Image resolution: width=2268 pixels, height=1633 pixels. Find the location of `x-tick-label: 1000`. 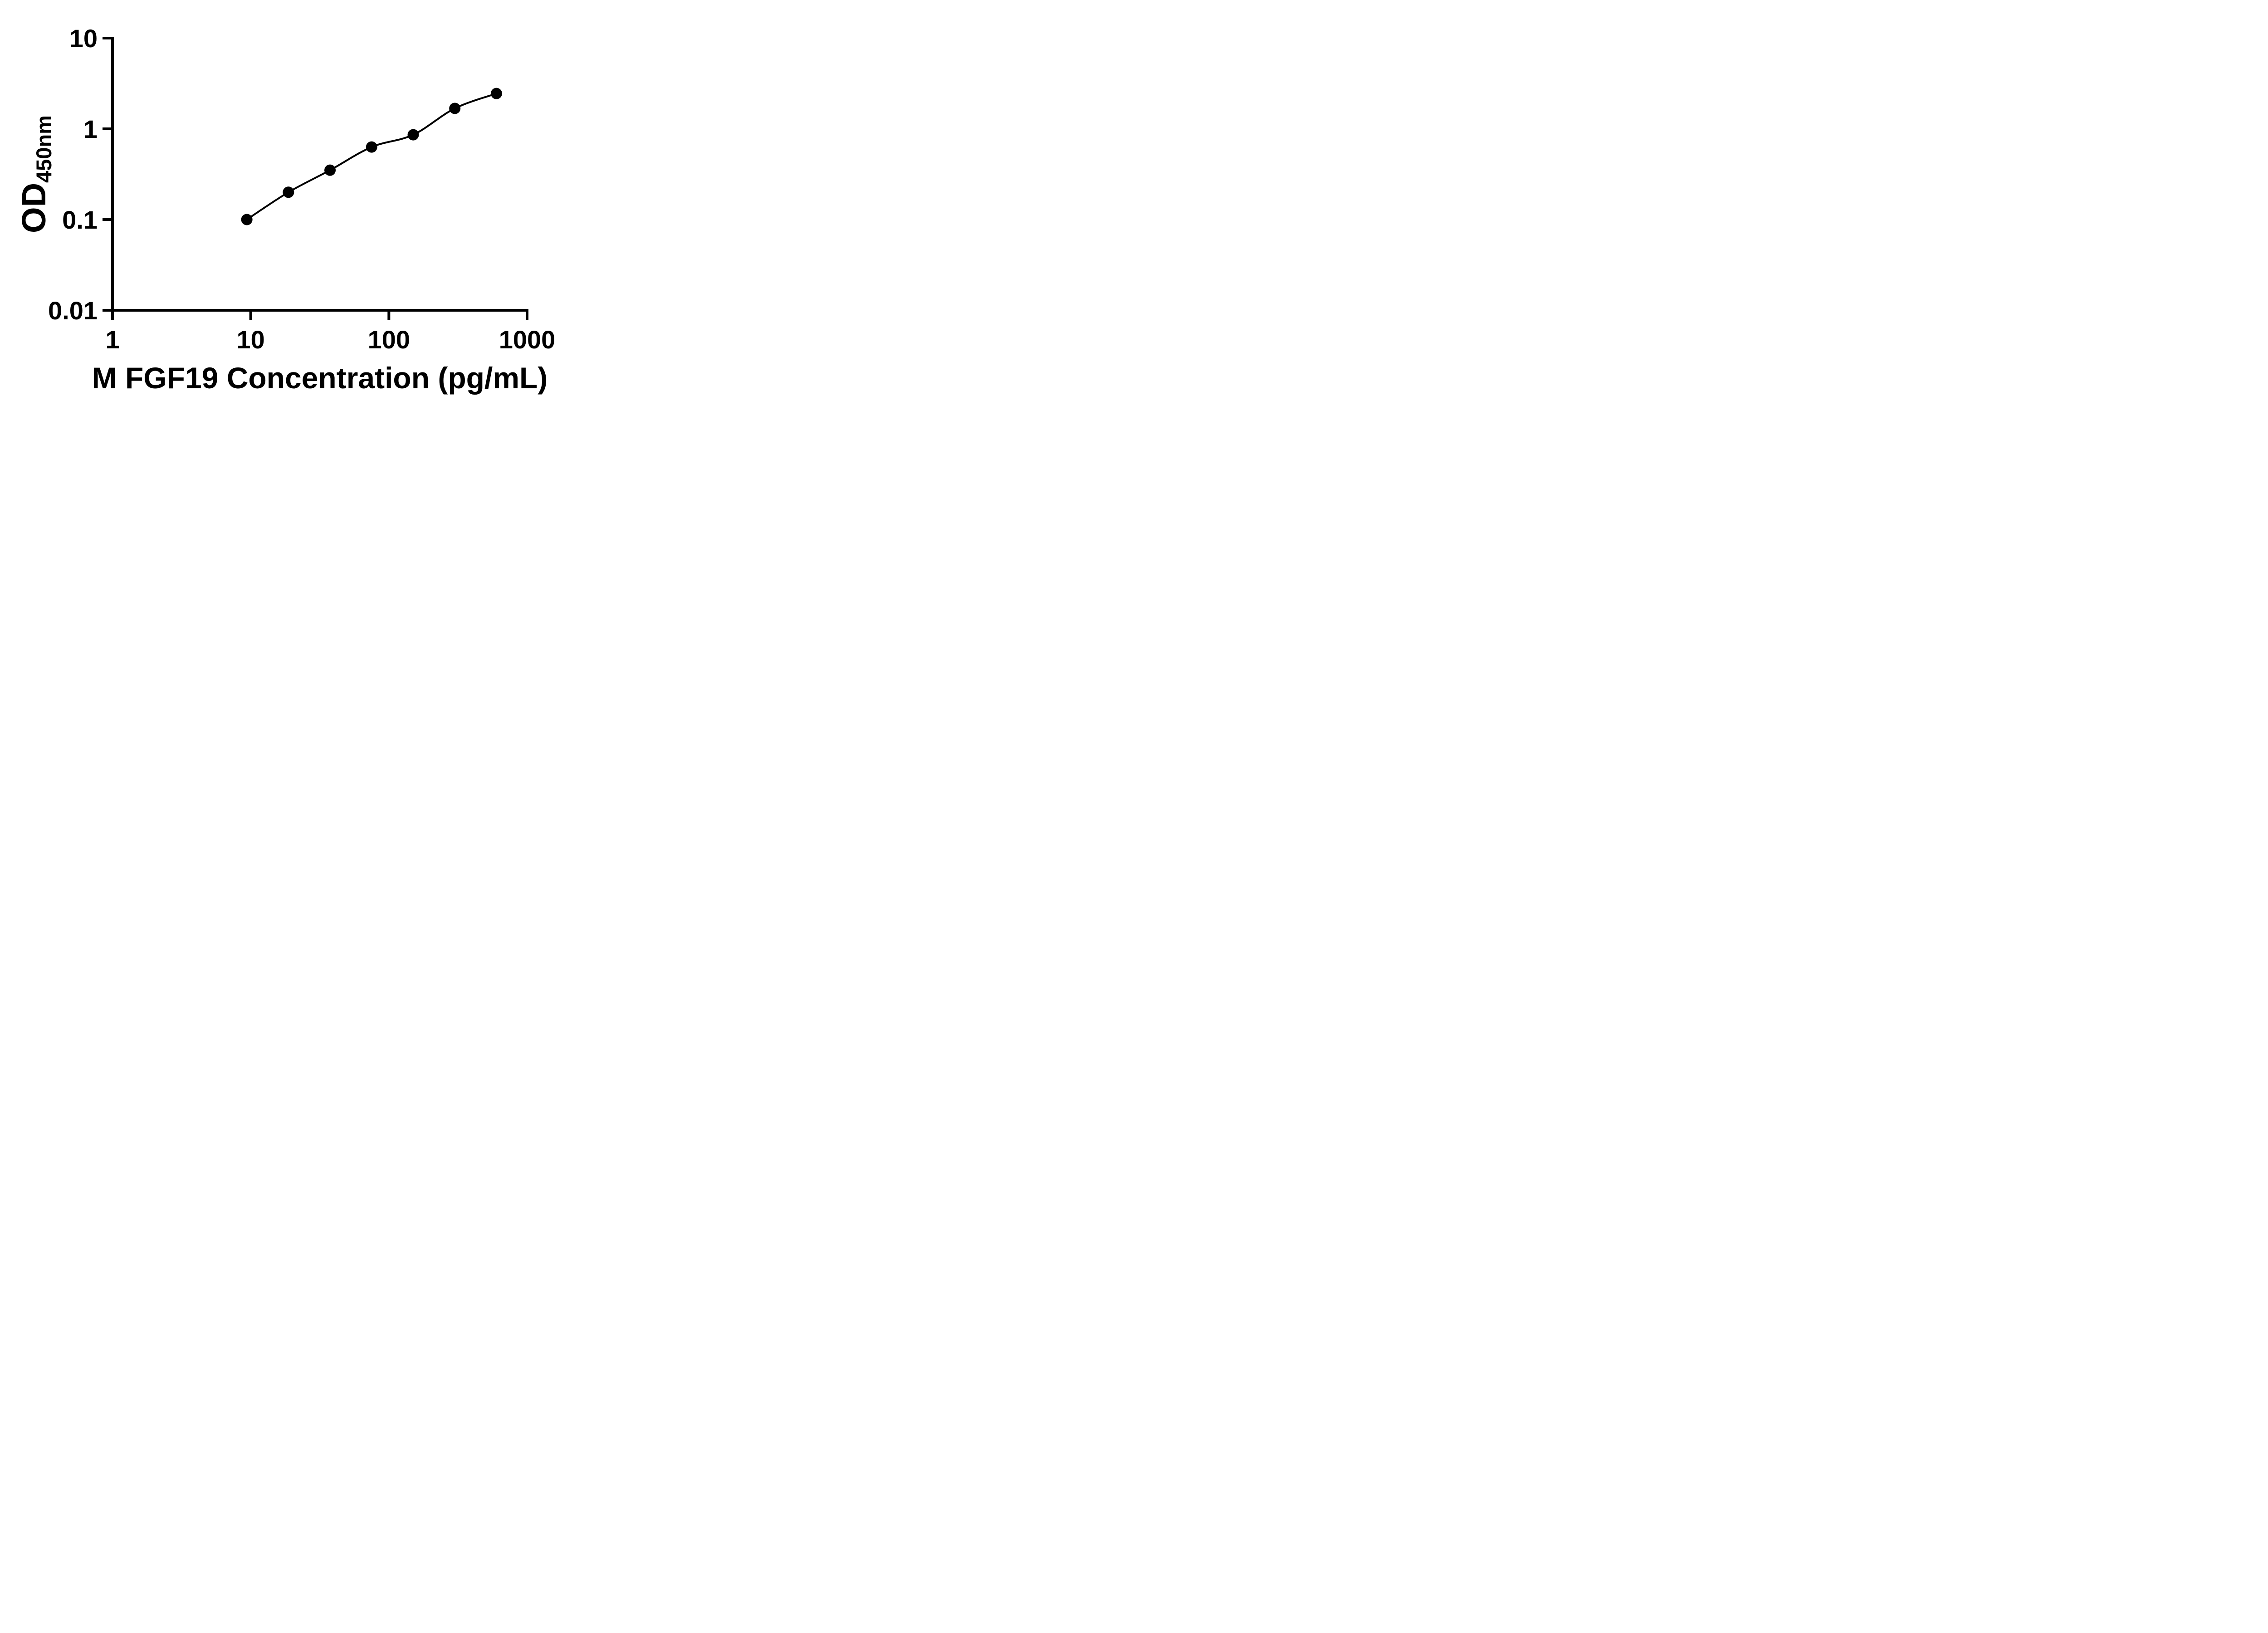

x-tick-label: 1000 is located at coordinates (528, 339).